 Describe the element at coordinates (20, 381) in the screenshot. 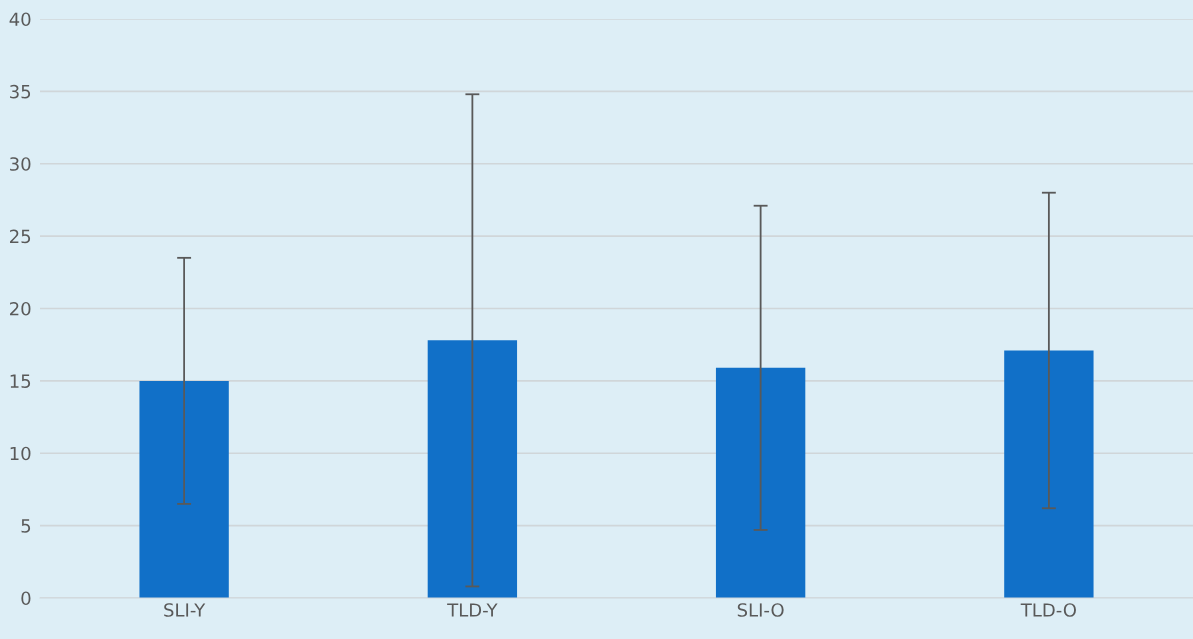

I see `y-tick-label: 15` at that location.